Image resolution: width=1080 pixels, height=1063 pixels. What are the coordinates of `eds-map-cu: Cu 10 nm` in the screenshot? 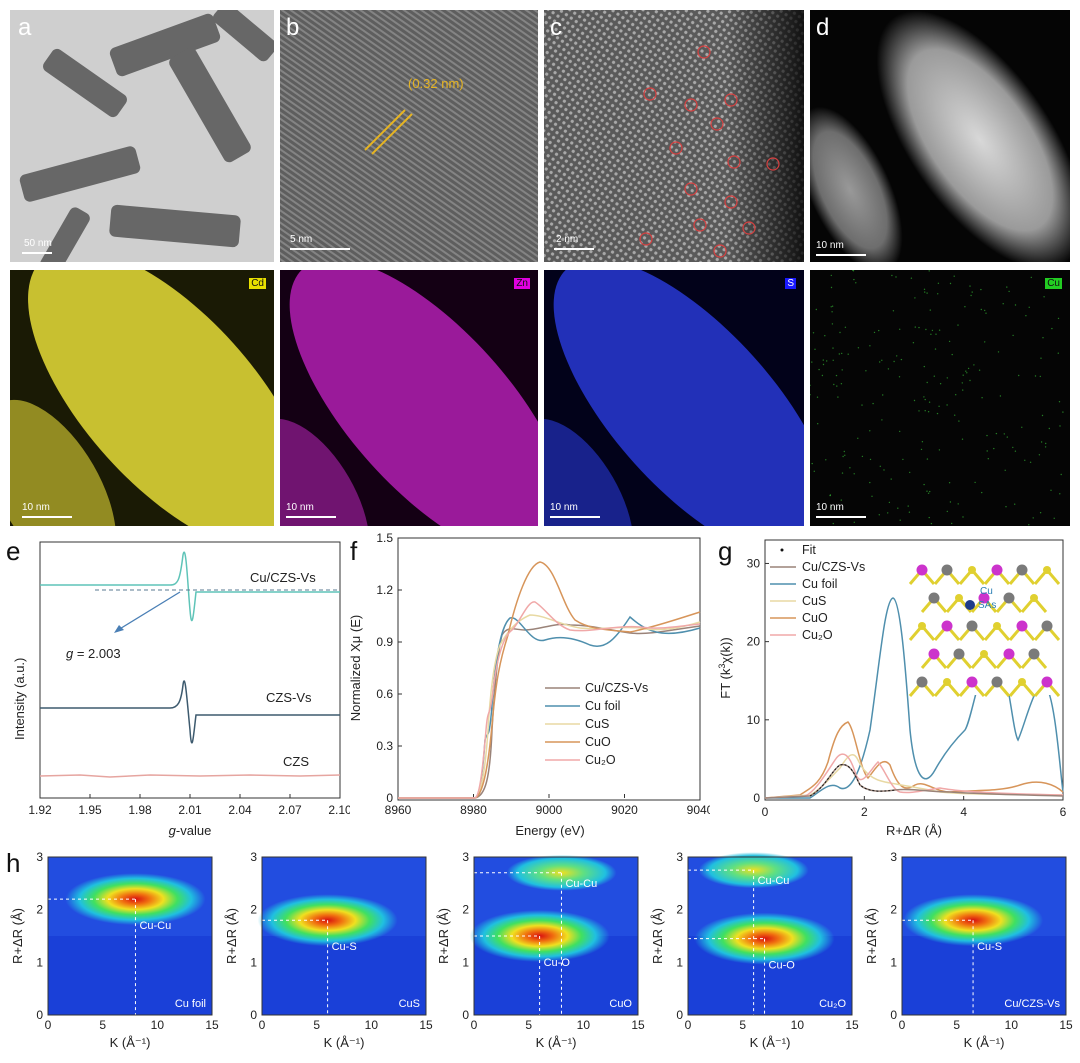 It's located at (940, 398).